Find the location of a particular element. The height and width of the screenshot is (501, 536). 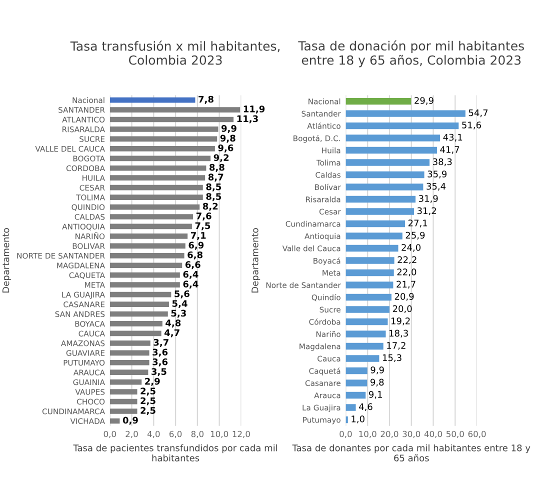

data-label: 27,1 is located at coordinates (418, 224).